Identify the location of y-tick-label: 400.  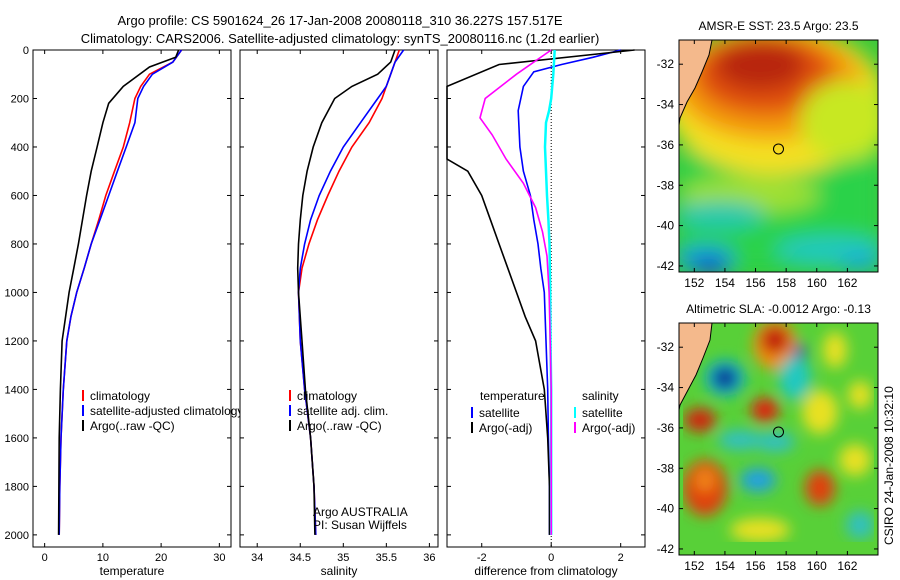
(20, 148).